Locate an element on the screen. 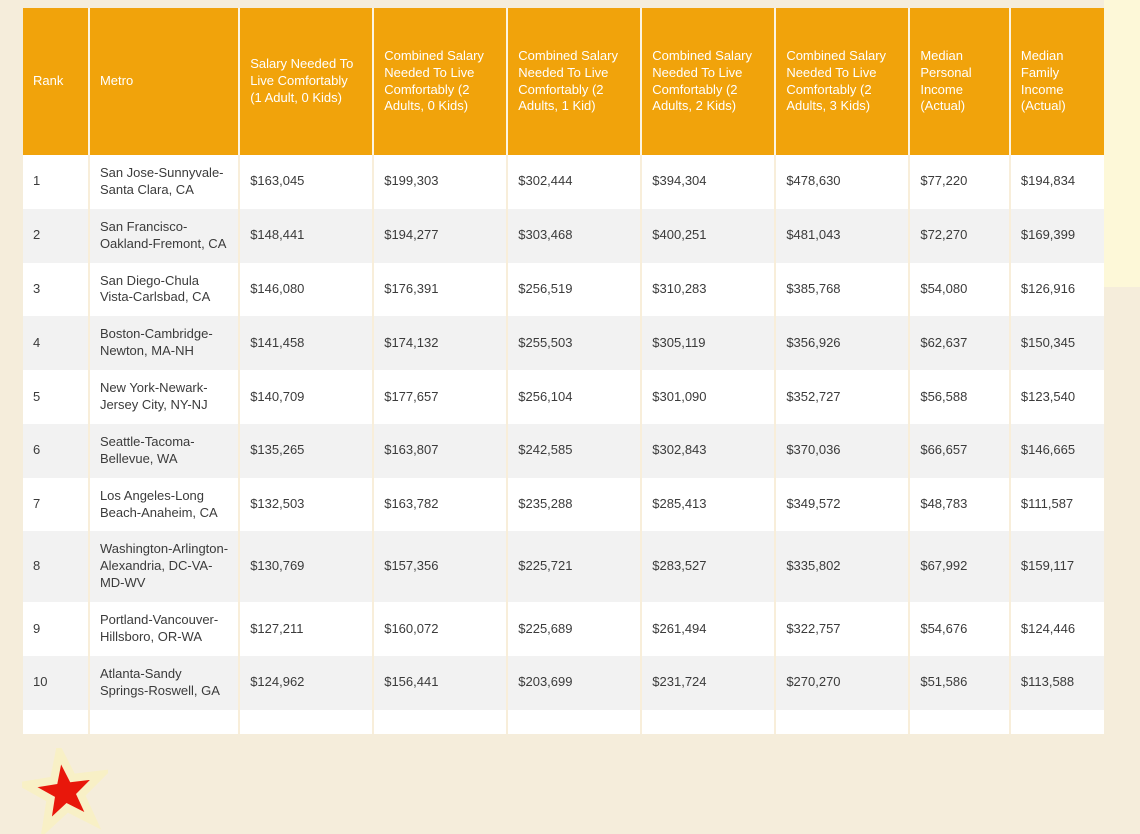  rank-cell is located at coordinates (56, 721).